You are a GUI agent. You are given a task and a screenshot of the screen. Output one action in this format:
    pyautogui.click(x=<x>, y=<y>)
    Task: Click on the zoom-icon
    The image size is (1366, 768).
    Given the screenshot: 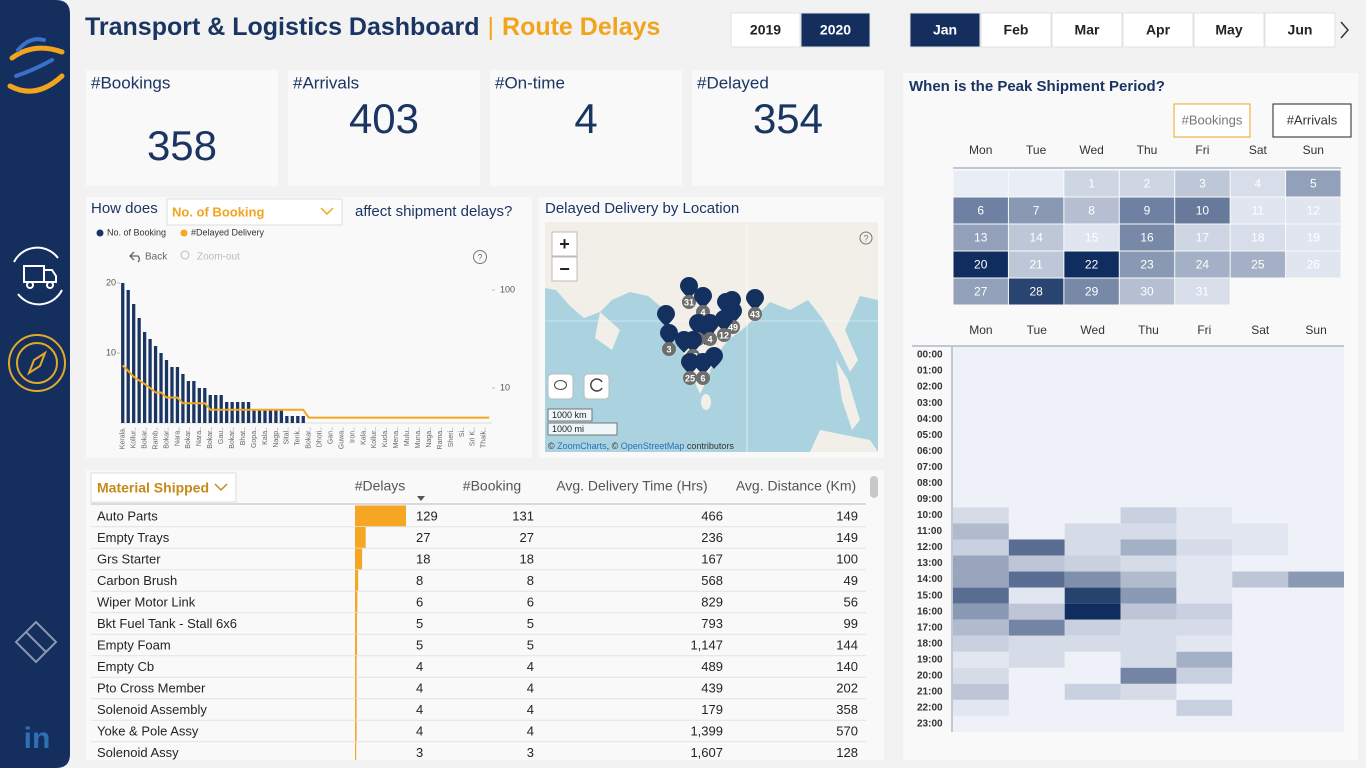 What is the action you would take?
    pyautogui.click(x=185, y=255)
    